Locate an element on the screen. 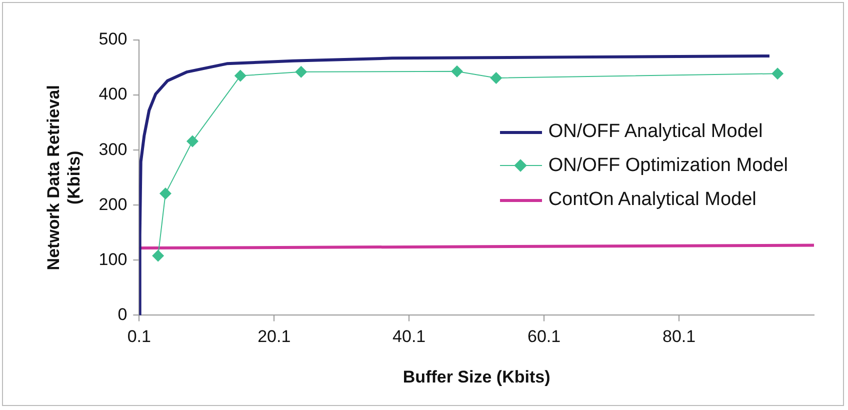 The width and height of the screenshot is (848, 410). y-axis-title: Network Data Retrieval (Kbits) is located at coordinates (64, 177).